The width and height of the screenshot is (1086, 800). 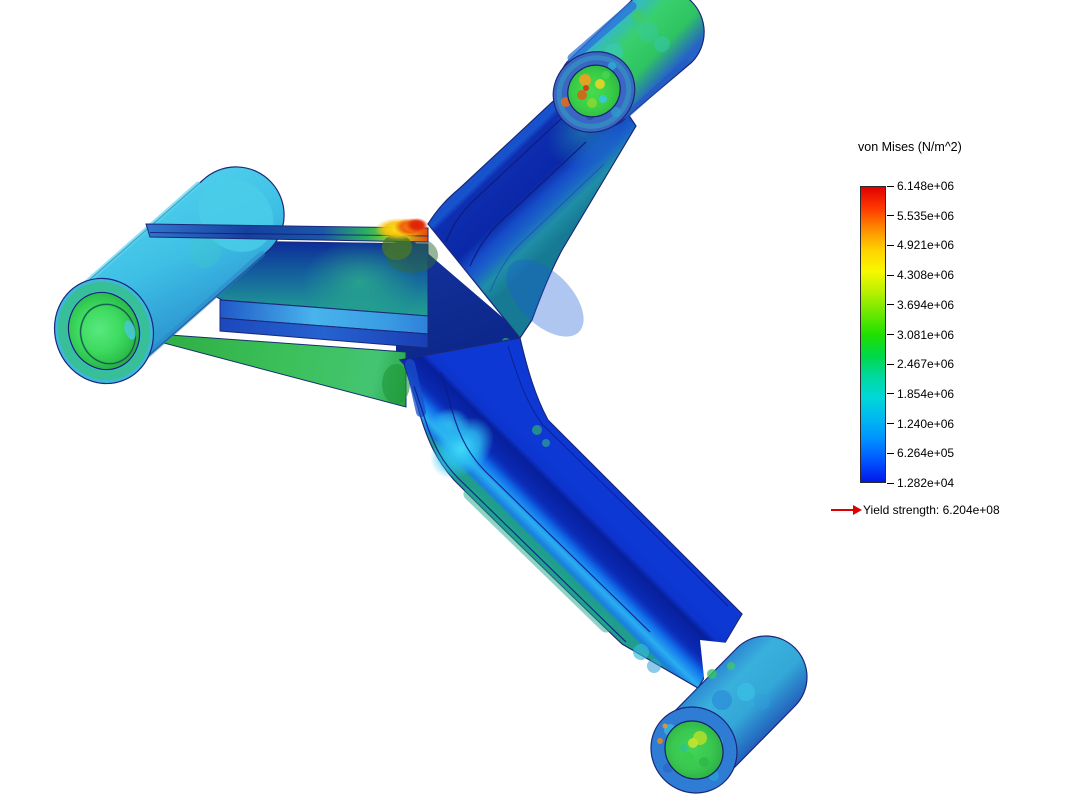 What do you see at coordinates (545, 298) in the screenshot?
I see `upper-arm-light-shade` at bounding box center [545, 298].